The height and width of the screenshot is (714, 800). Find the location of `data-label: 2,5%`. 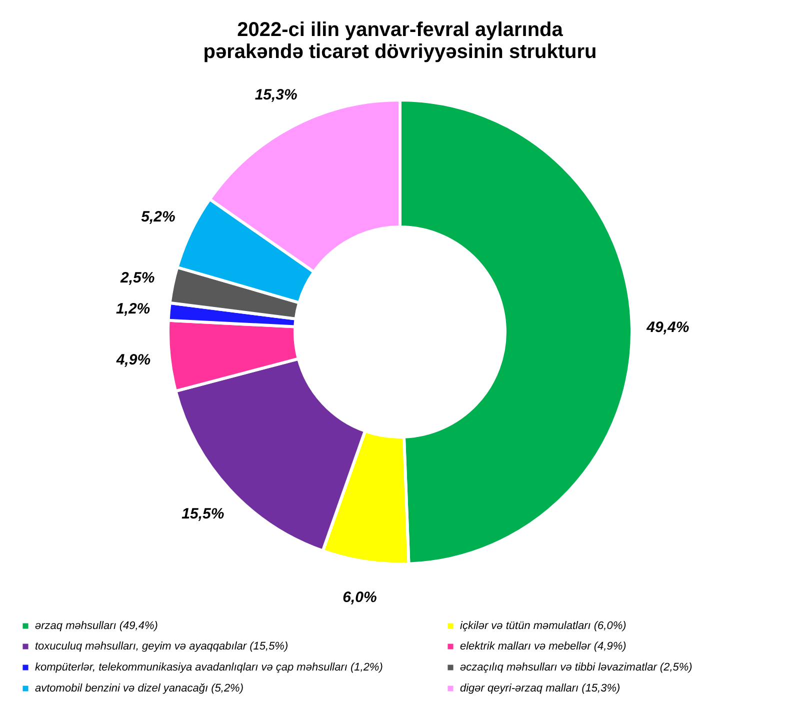

data-label: 2,5% is located at coordinates (137, 278).